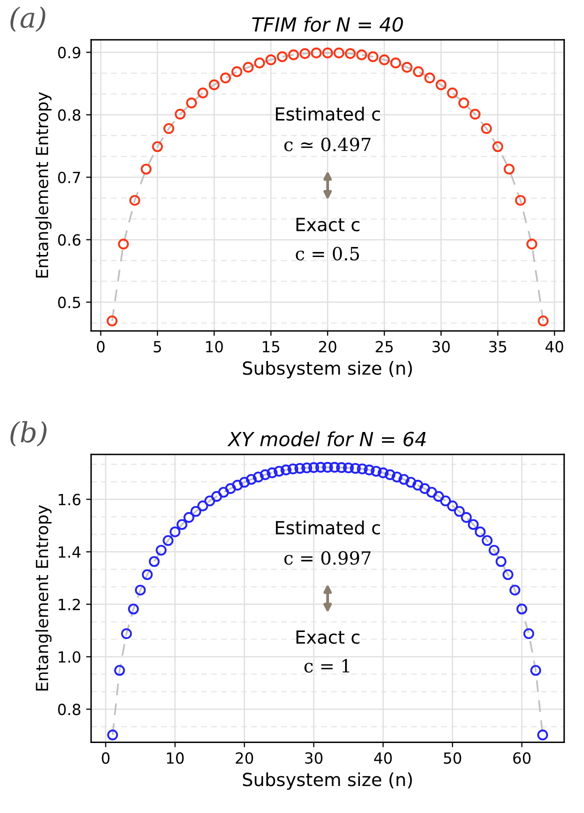  What do you see at coordinates (69, 552) in the screenshot?
I see `y-tick-label: 1.4` at bounding box center [69, 552].